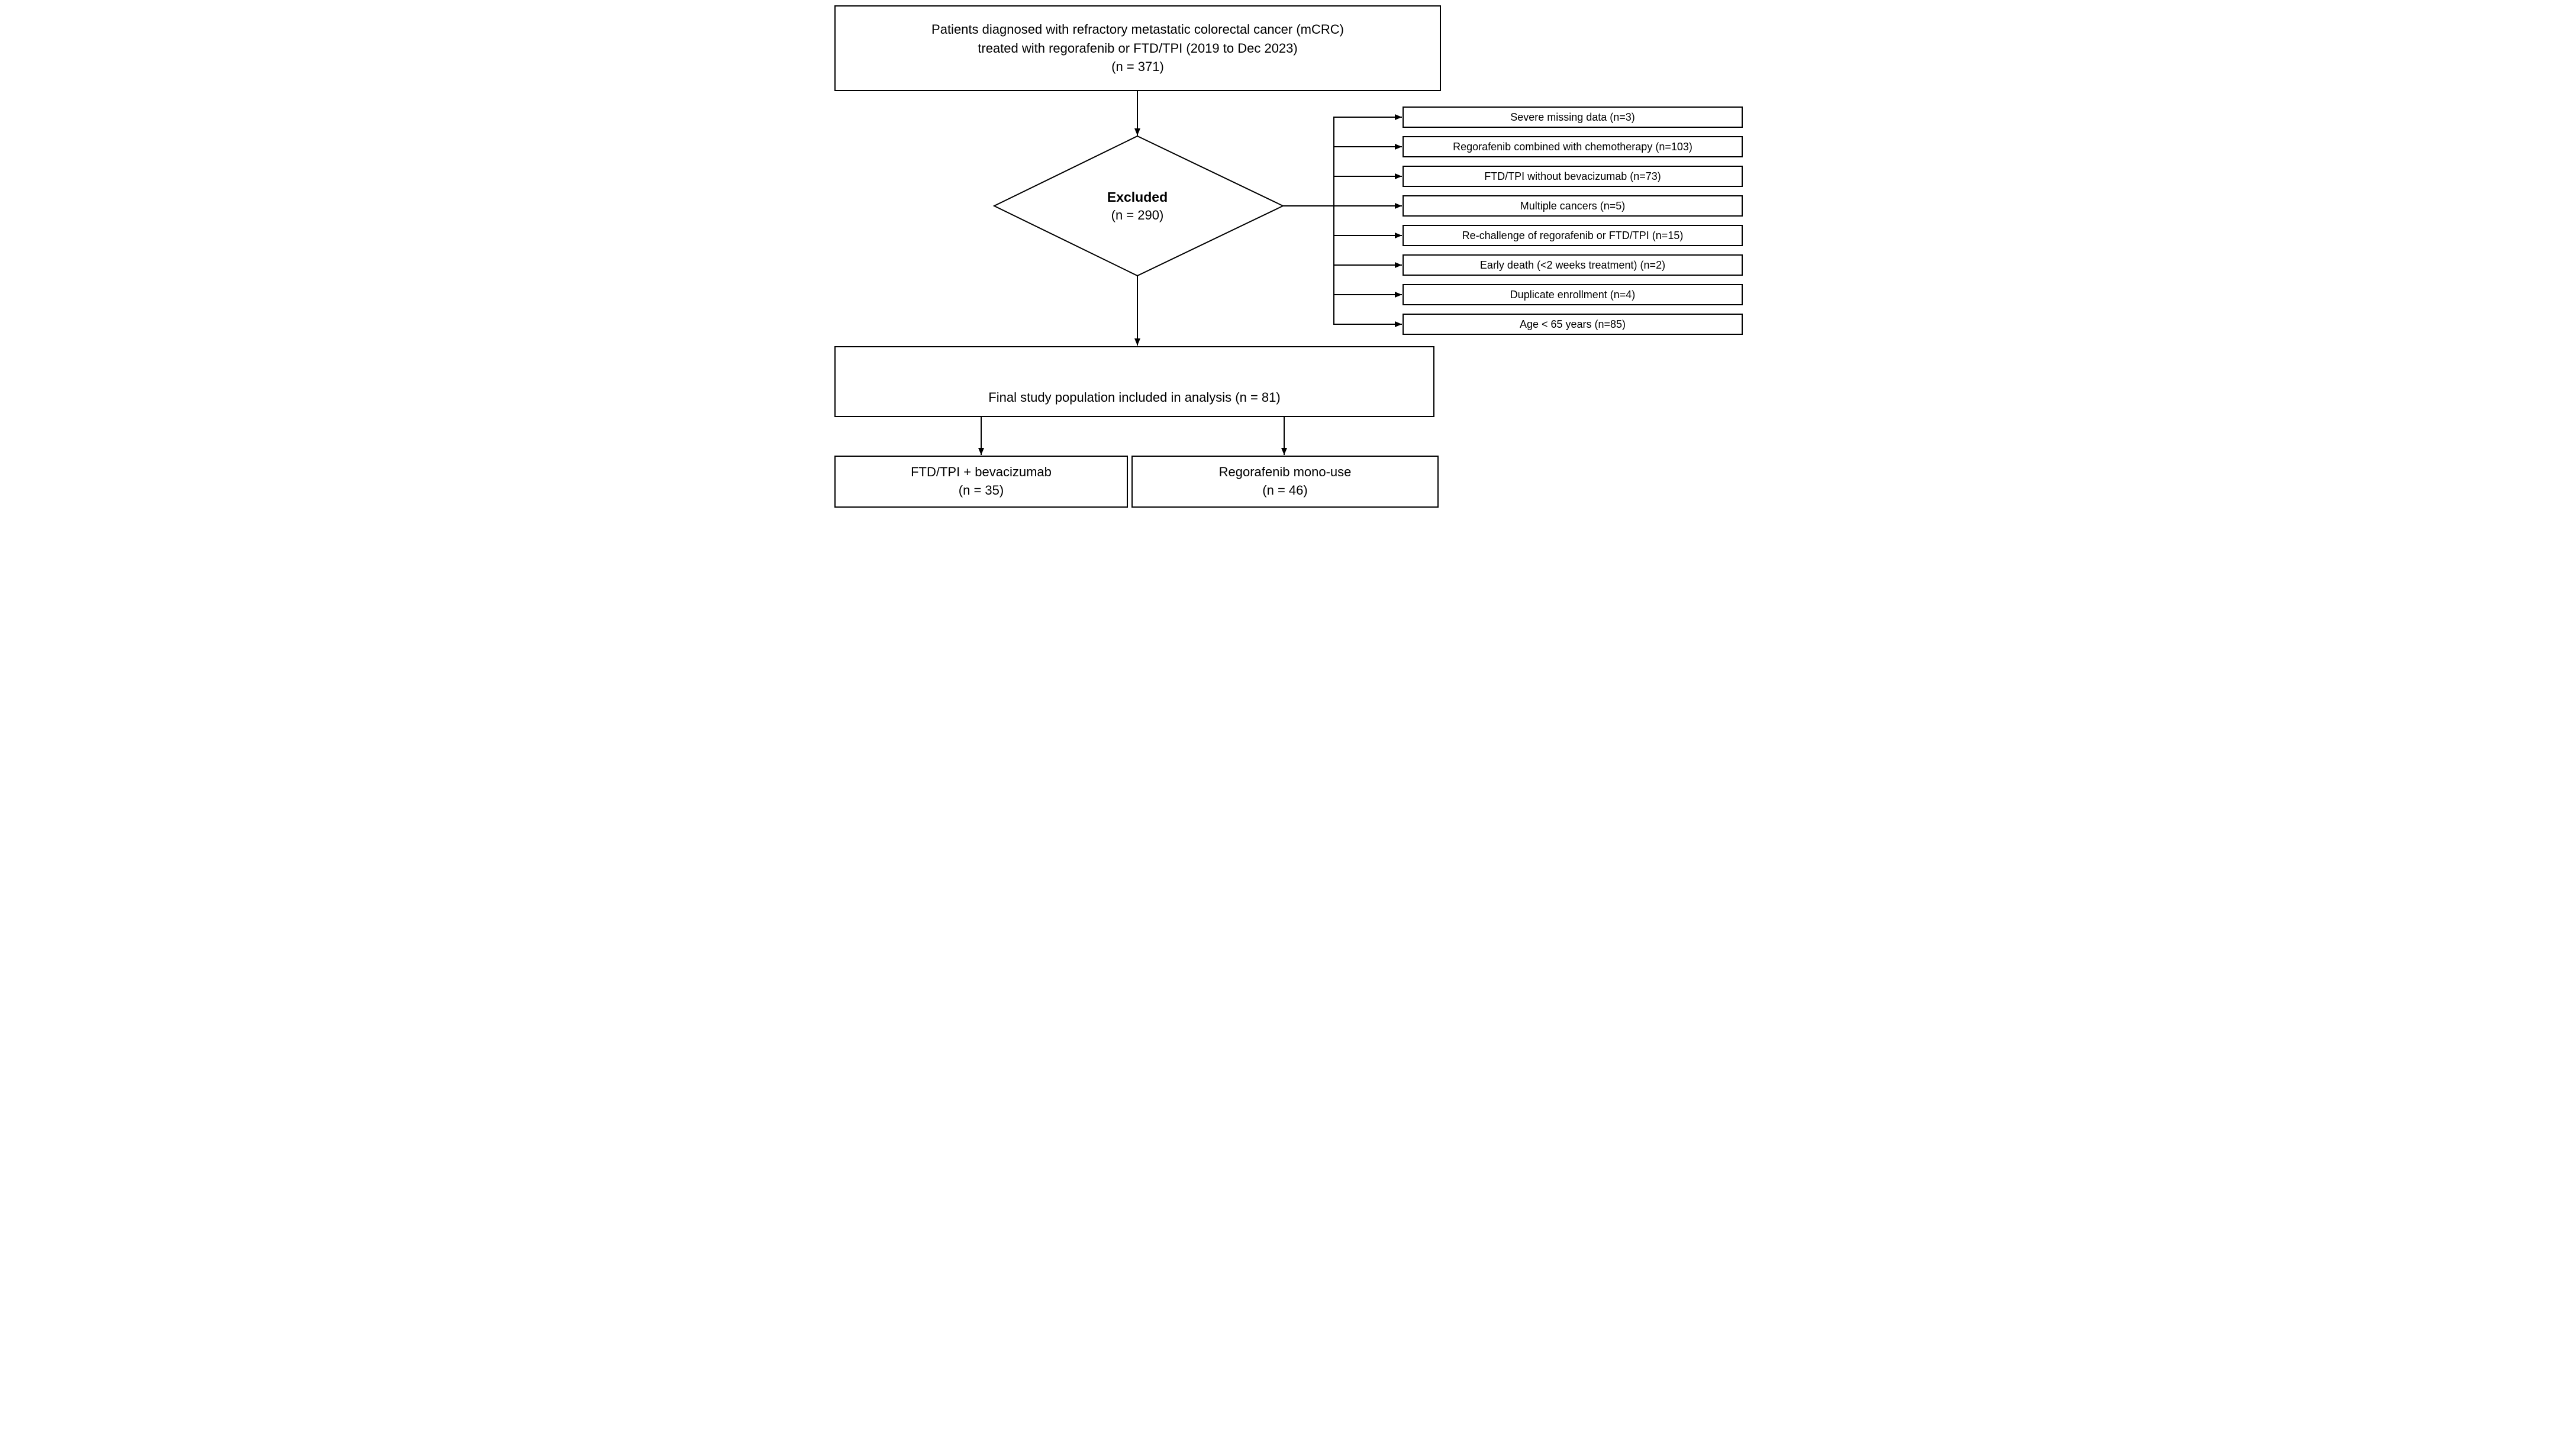  What do you see at coordinates (1137, 206) in the screenshot?
I see `excluded-diamond-label: Excluded (n = 290)` at bounding box center [1137, 206].